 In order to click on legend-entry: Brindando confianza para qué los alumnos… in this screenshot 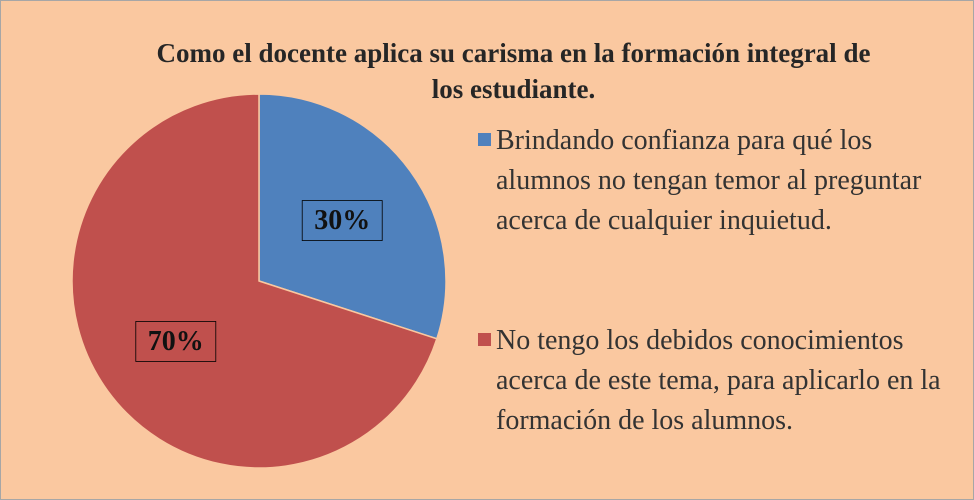, I will do `click(722, 181)`.